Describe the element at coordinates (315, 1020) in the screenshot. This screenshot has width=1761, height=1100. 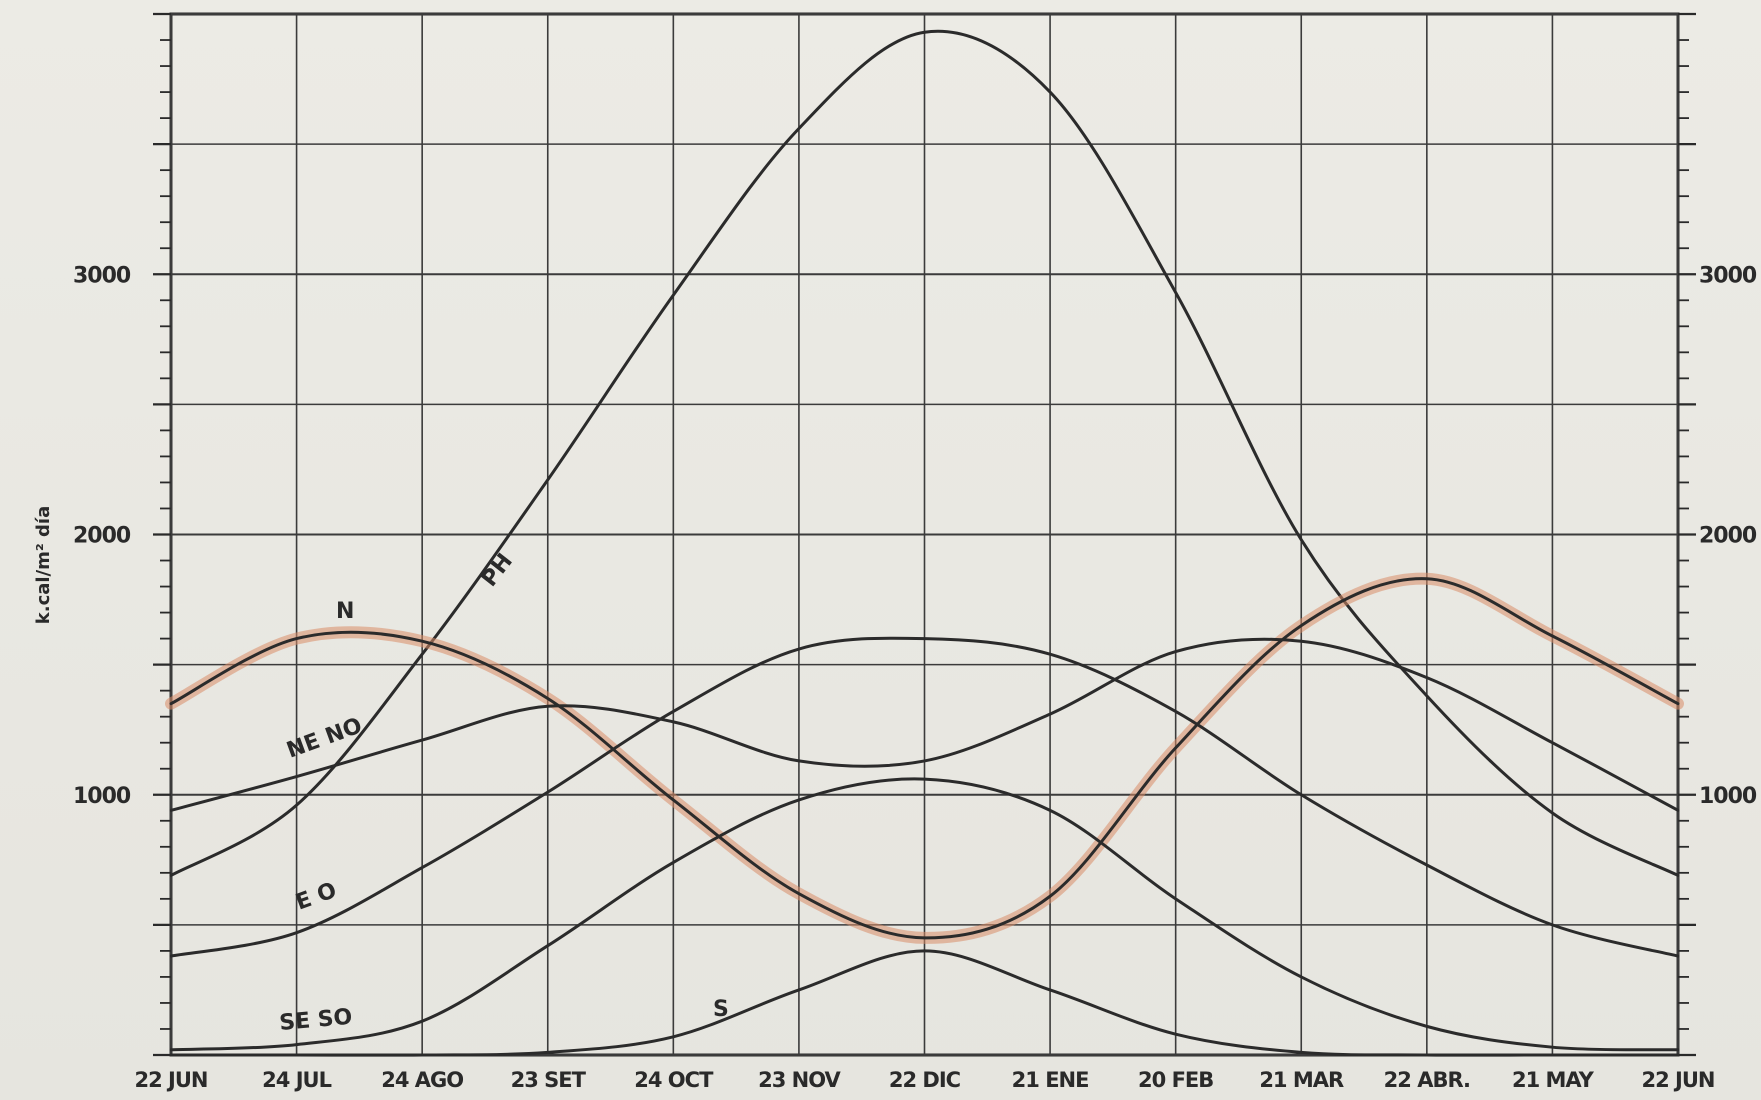
I see `se-so-label: SE SO` at that location.